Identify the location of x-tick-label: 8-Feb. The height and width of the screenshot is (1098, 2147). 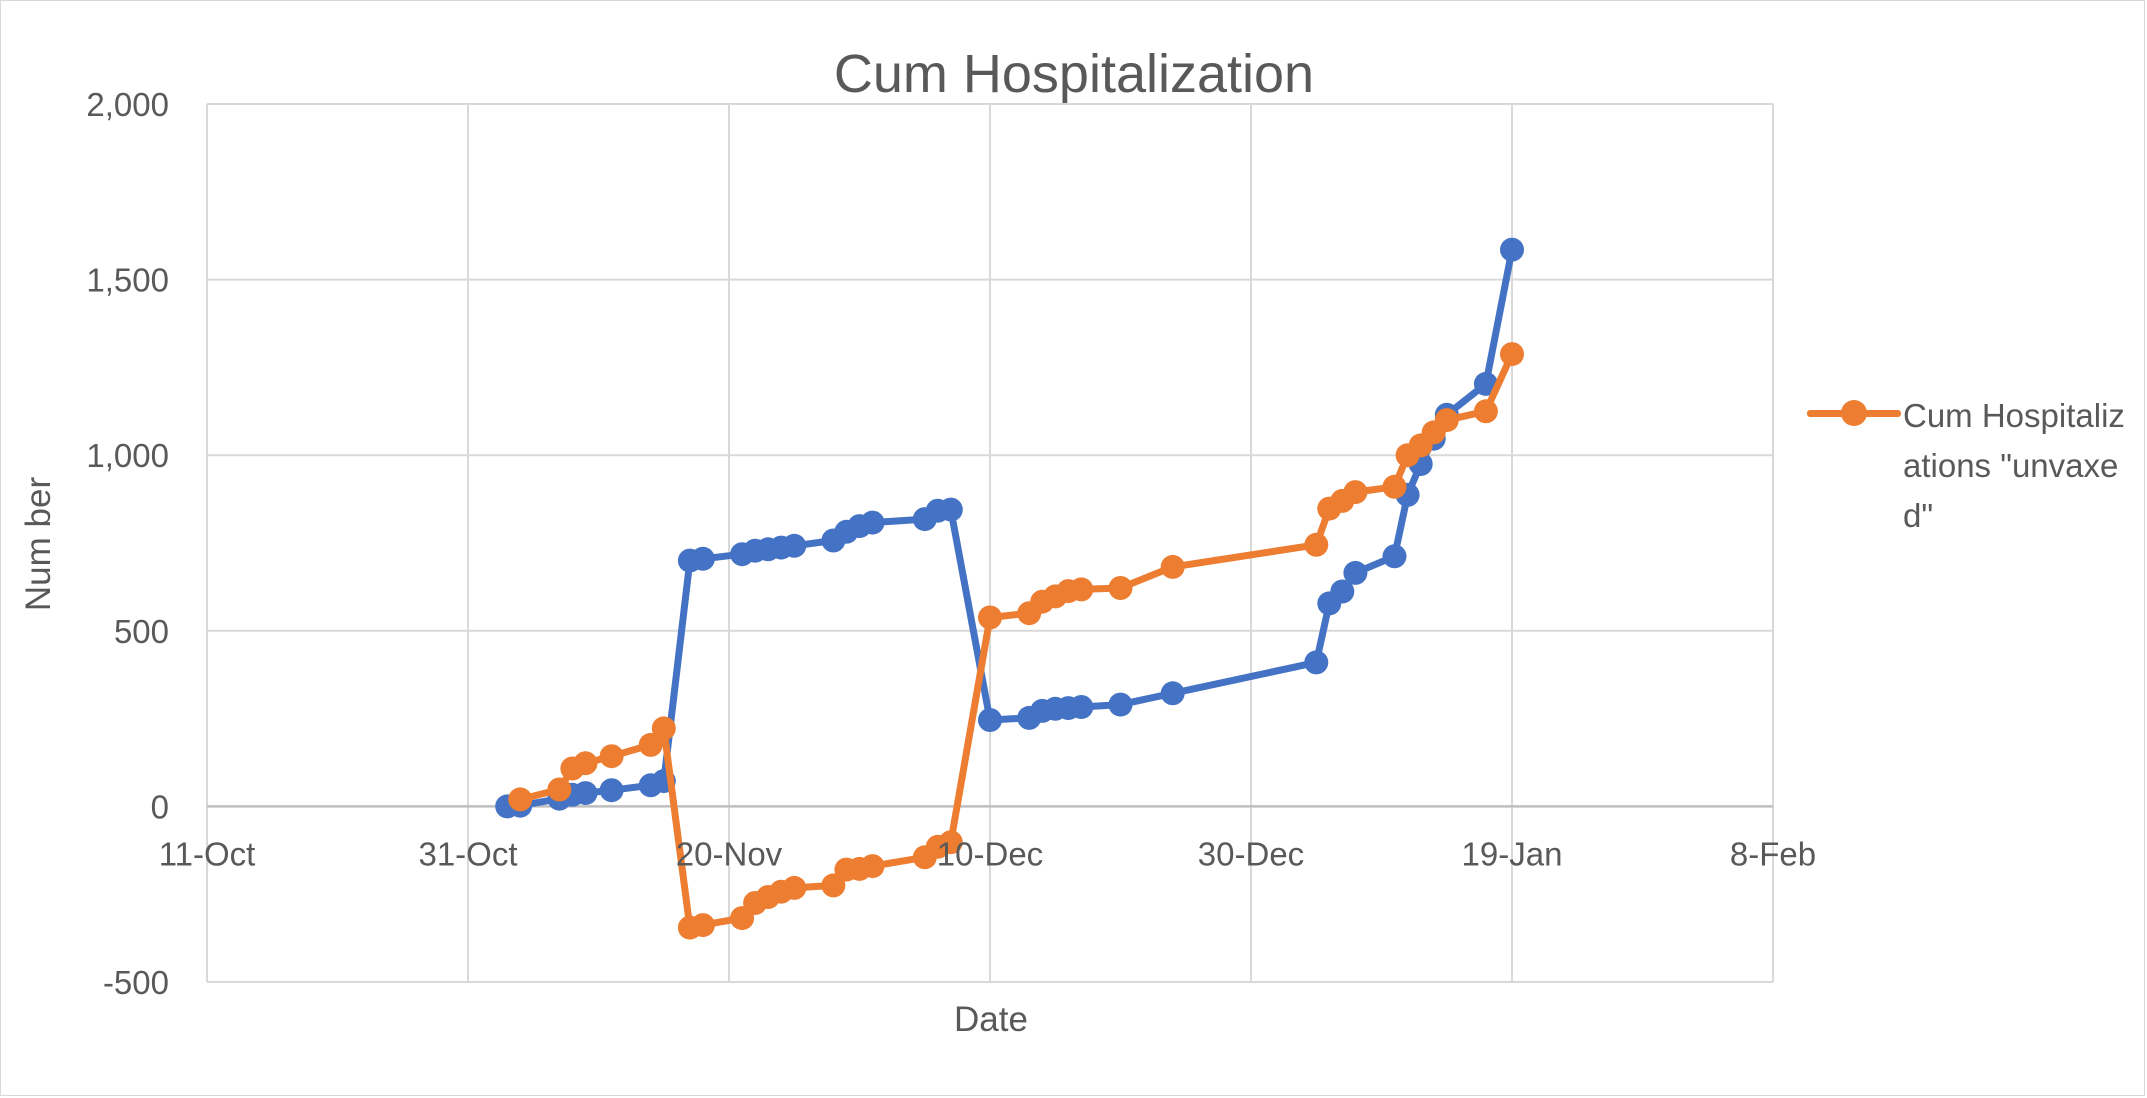
(1773, 853).